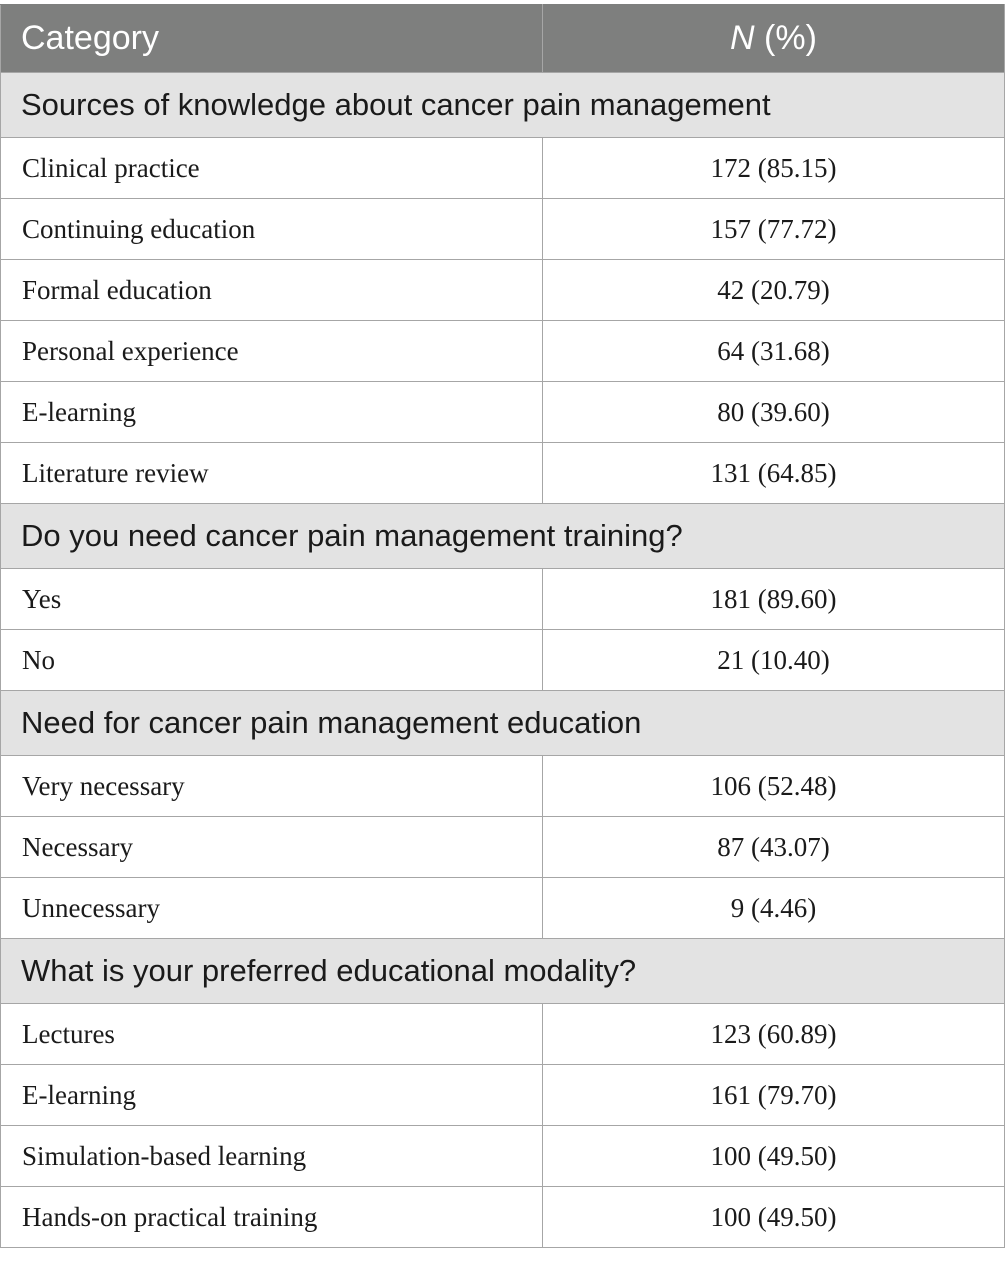 This screenshot has width=1005, height=1272. I want to click on row-value-cell: 123 (60.89), so click(773, 1034).